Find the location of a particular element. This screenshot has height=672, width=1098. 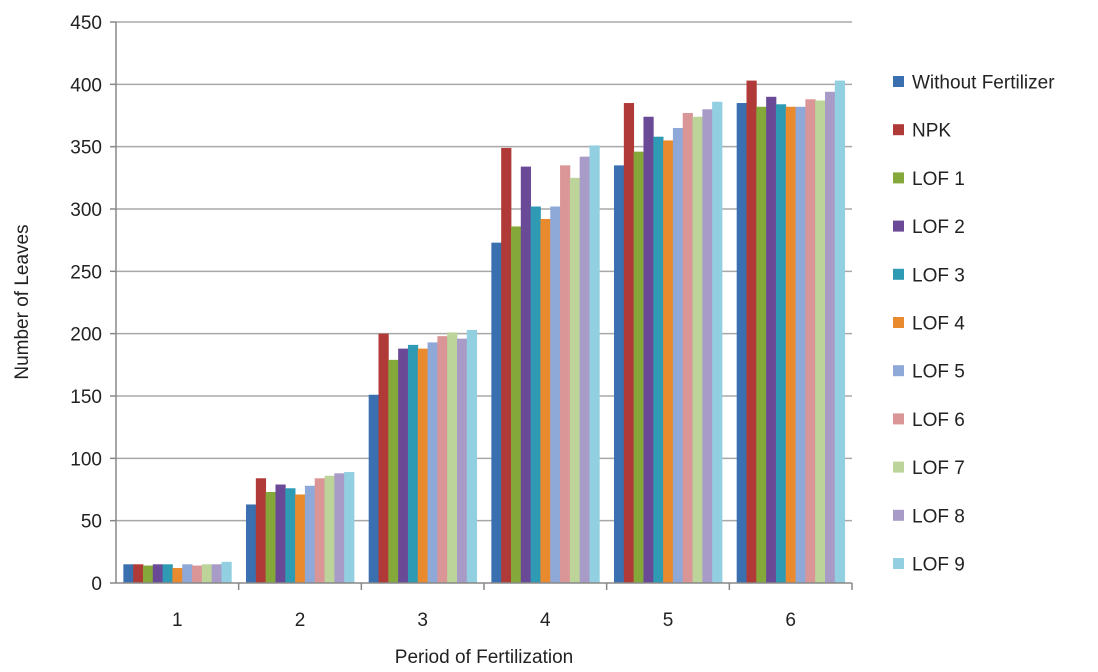

y-tick-label: 150 is located at coordinates (86, 397).